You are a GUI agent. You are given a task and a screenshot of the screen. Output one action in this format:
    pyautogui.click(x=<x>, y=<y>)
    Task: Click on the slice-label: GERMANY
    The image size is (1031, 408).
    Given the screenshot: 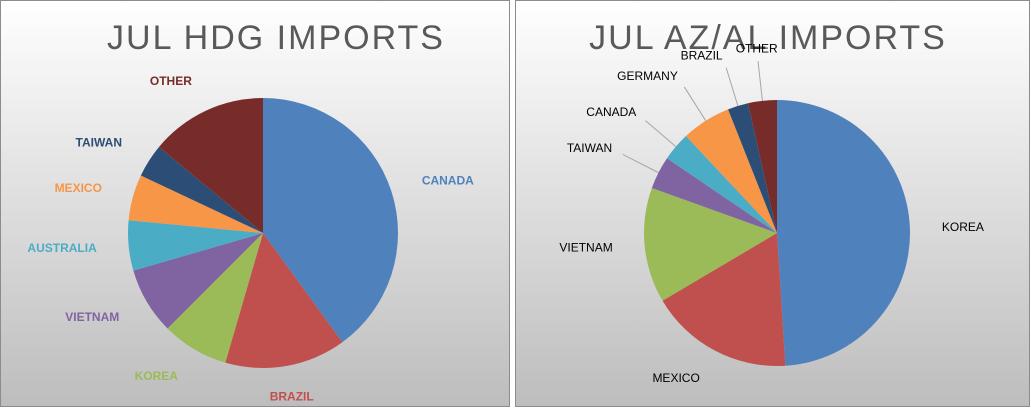 What is the action you would take?
    pyautogui.click(x=647, y=76)
    